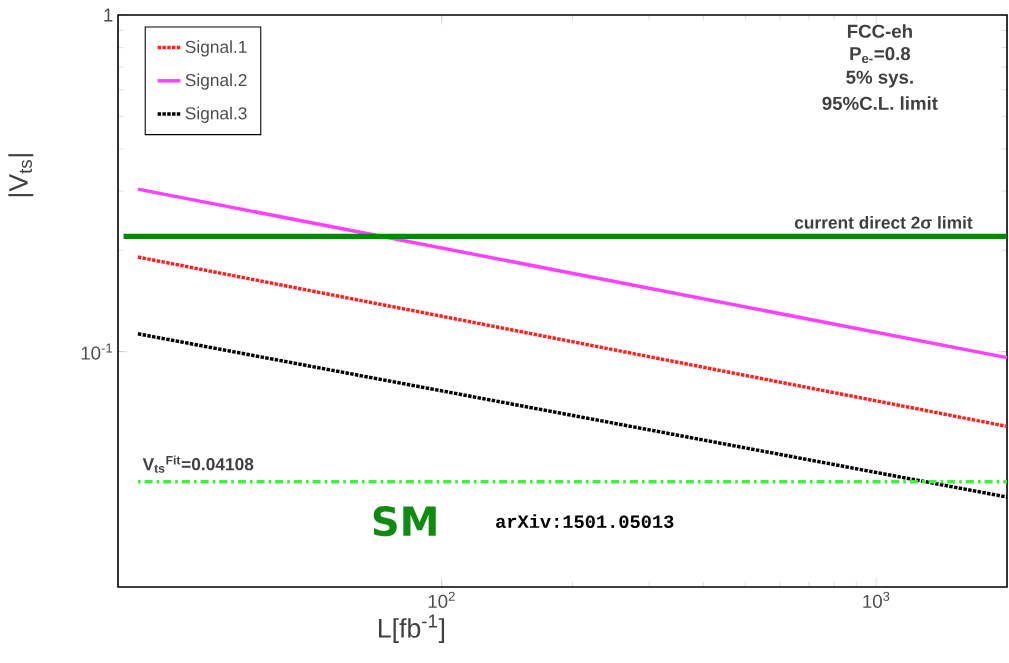  I want to click on y-tick-label: 10$^{-1}$, so click(96, 351).